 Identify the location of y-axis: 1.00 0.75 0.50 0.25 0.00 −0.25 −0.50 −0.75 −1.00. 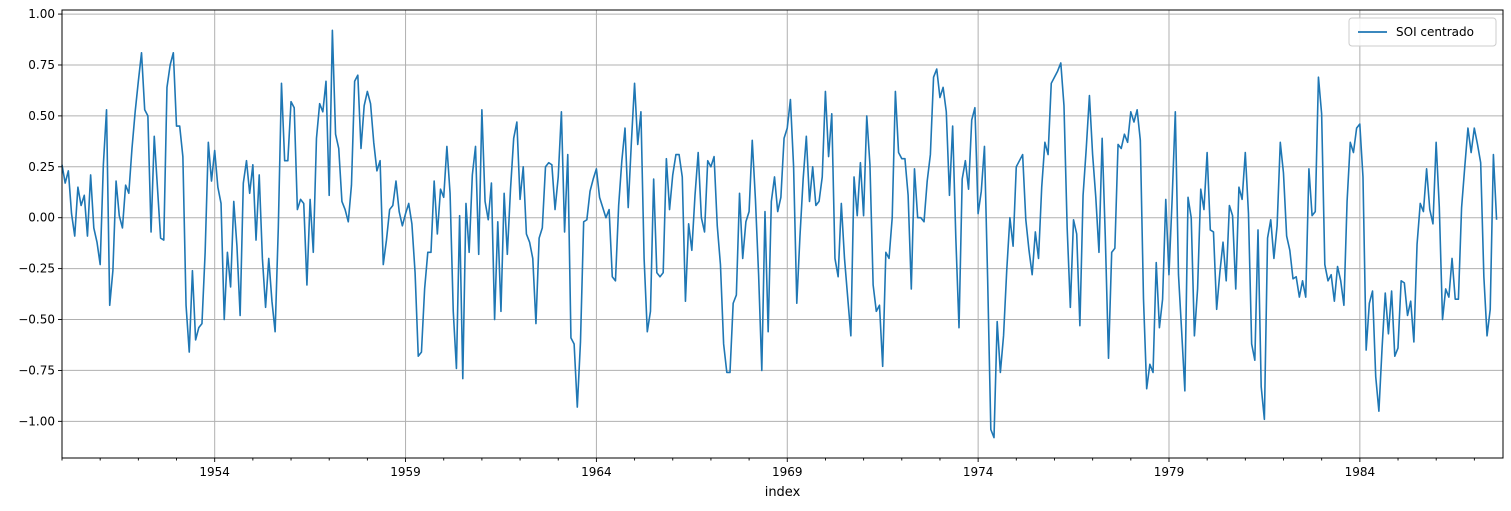
(40, 217).